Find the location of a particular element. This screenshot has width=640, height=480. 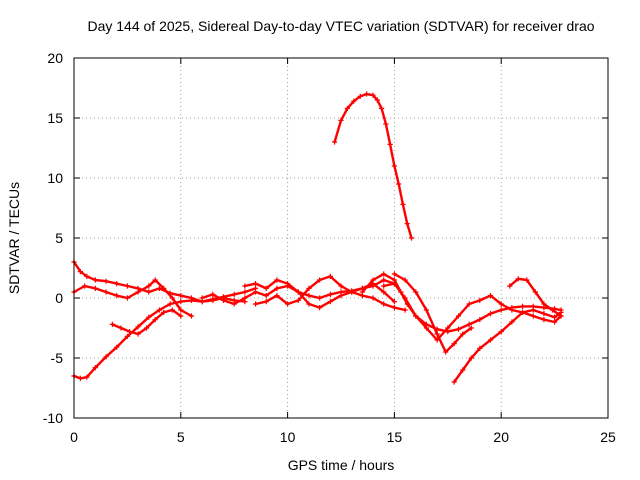

series-line is located at coordinates (373, 166).